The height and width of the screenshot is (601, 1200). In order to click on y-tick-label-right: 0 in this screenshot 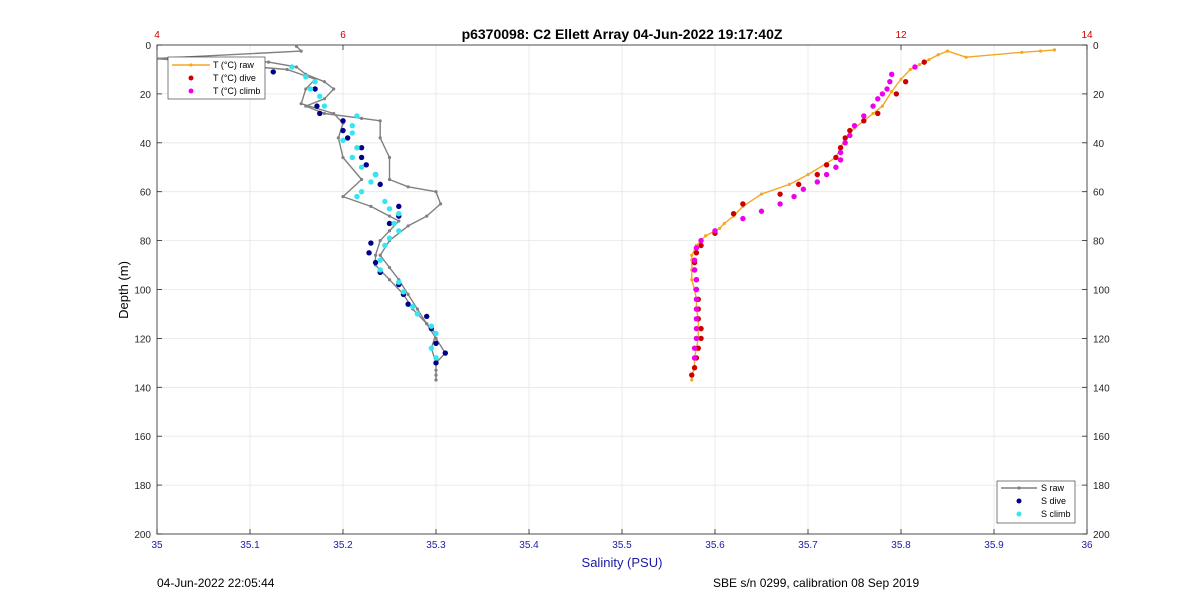, I will do `click(1096, 46)`.